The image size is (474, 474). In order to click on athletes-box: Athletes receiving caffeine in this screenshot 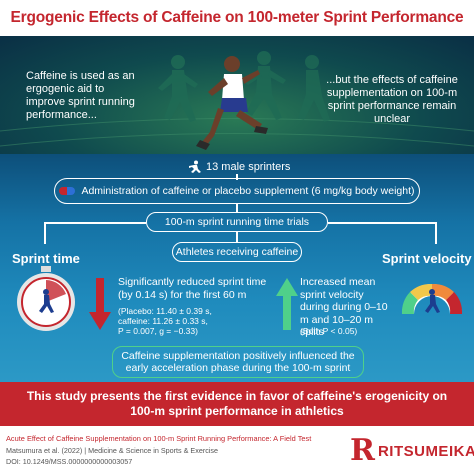, I will do `click(237, 252)`.